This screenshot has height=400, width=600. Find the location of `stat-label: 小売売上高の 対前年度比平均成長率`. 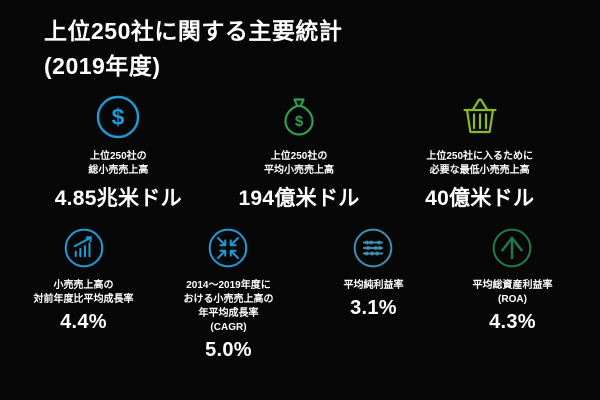

stat-label: 小売売上高の 対前年度比平均成長率 is located at coordinates (83, 292).